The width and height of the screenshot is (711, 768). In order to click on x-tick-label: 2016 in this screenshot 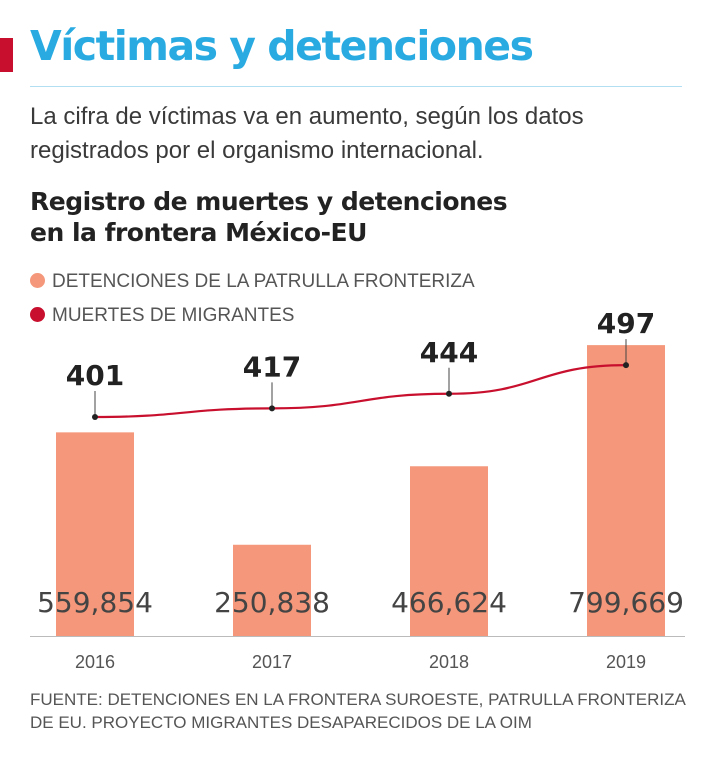, I will do `click(95, 662)`.